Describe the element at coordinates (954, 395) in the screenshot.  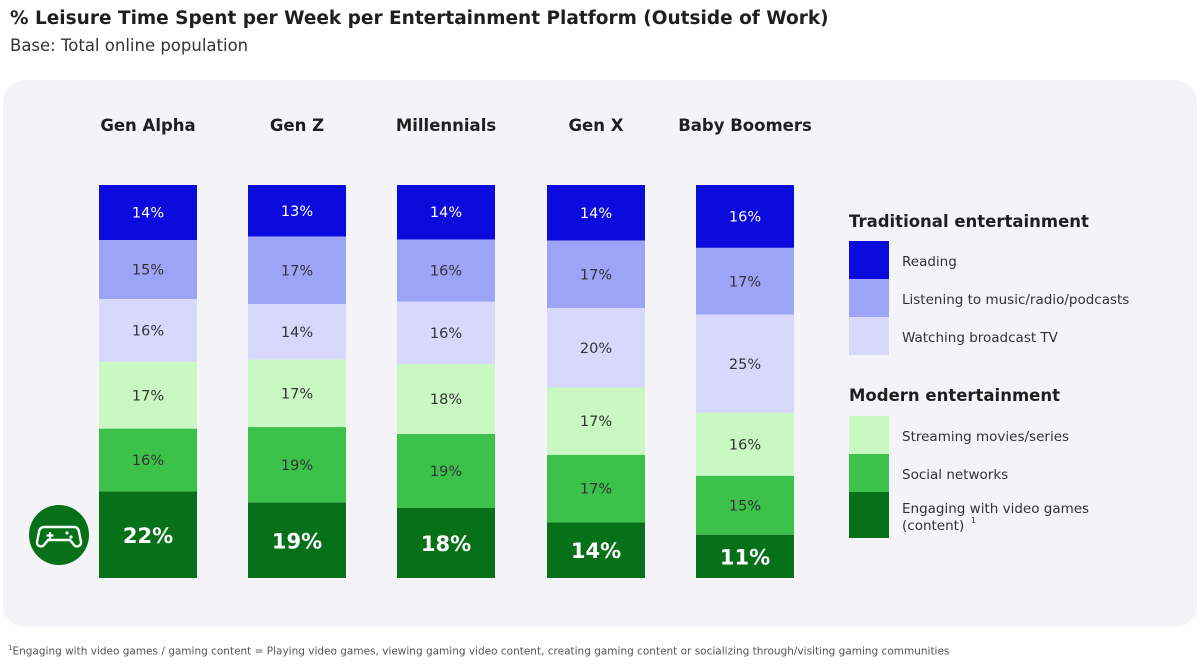
I see `legend-group-title: Modern entertainment` at that location.